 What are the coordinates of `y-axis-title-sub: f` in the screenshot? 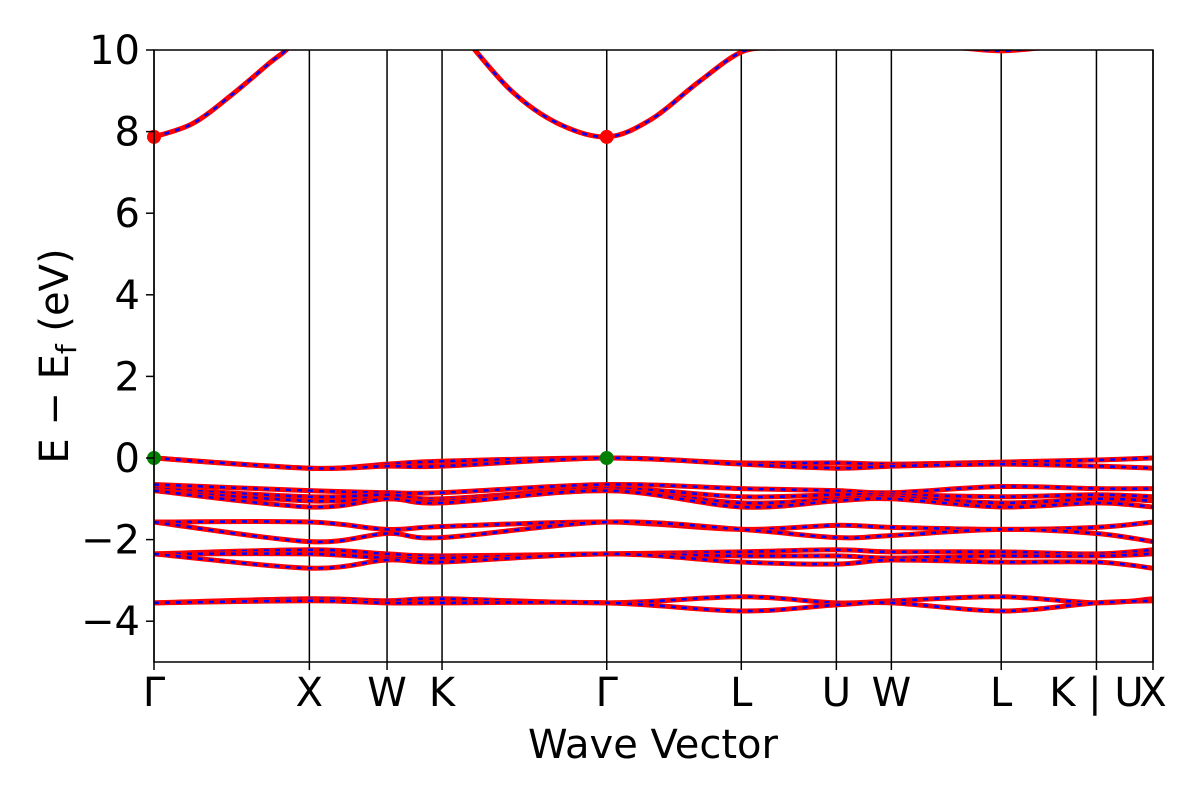 It's located at (66, 348).